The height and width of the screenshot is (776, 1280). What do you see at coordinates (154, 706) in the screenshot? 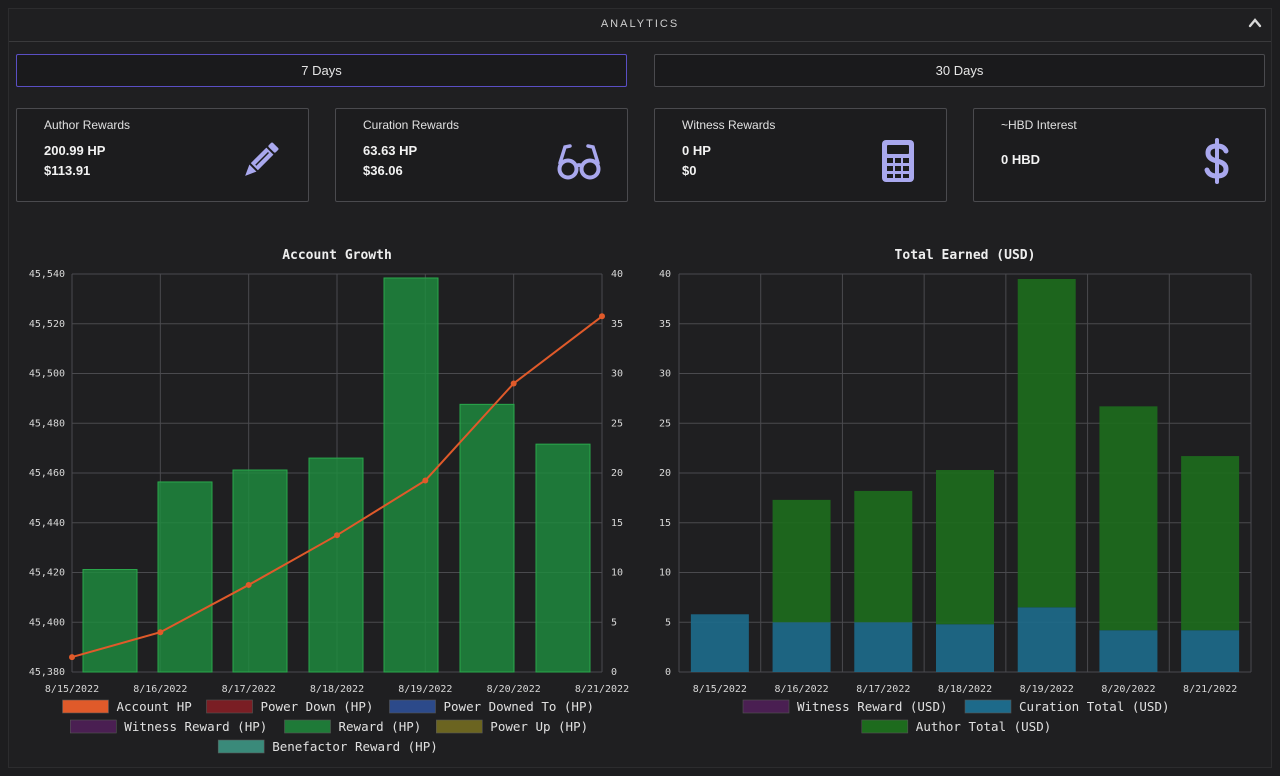
I see `legend-label: Account HP` at bounding box center [154, 706].